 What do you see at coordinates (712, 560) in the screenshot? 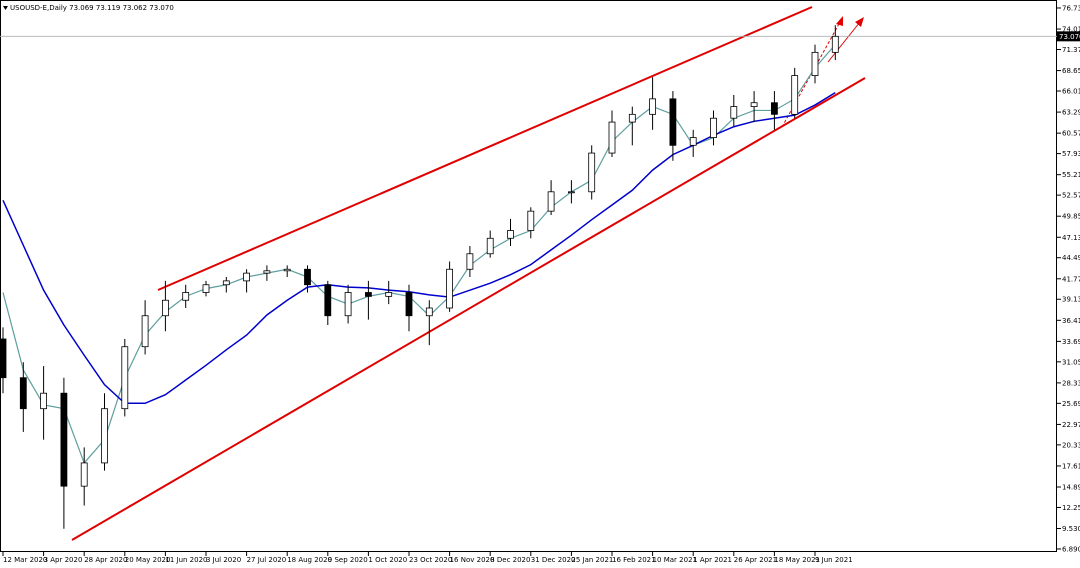
I see `x-tick-label: 1 Apr 2021` at bounding box center [712, 560].